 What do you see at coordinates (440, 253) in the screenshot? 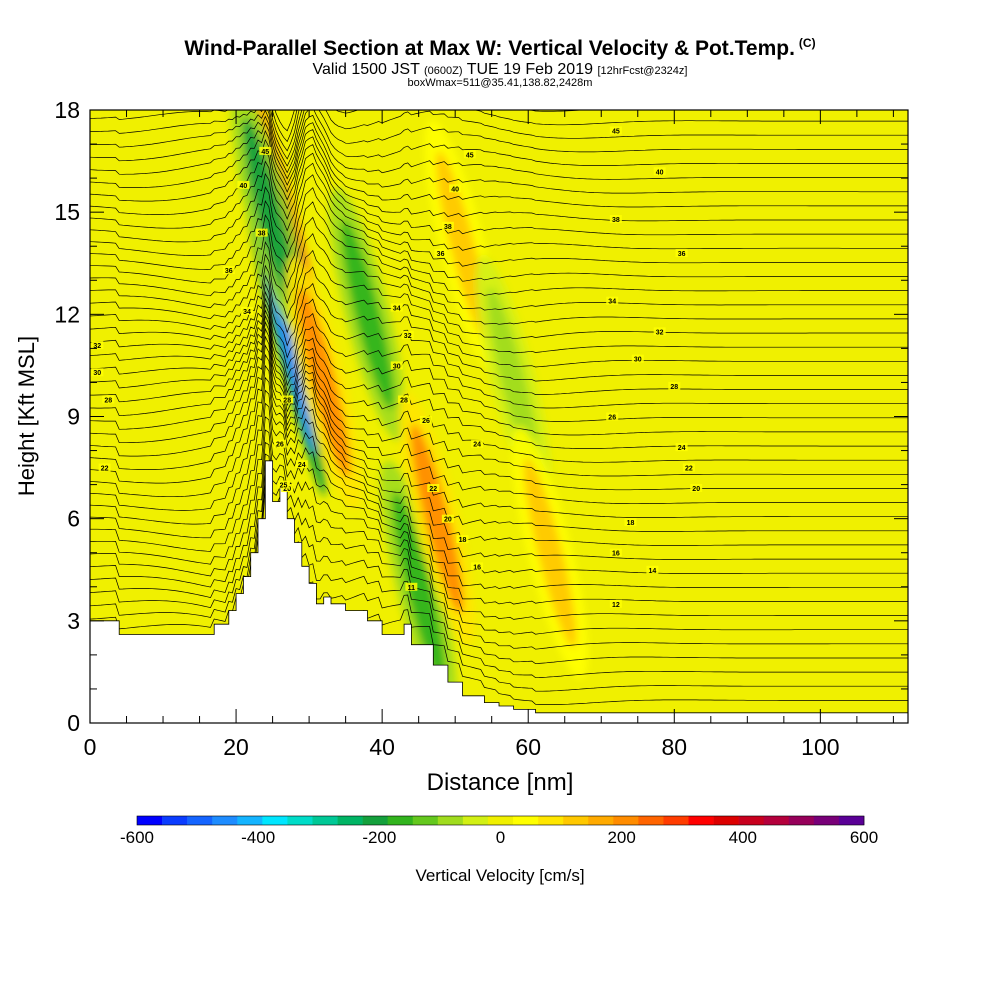
I see `contour-label-10: 36` at bounding box center [440, 253].